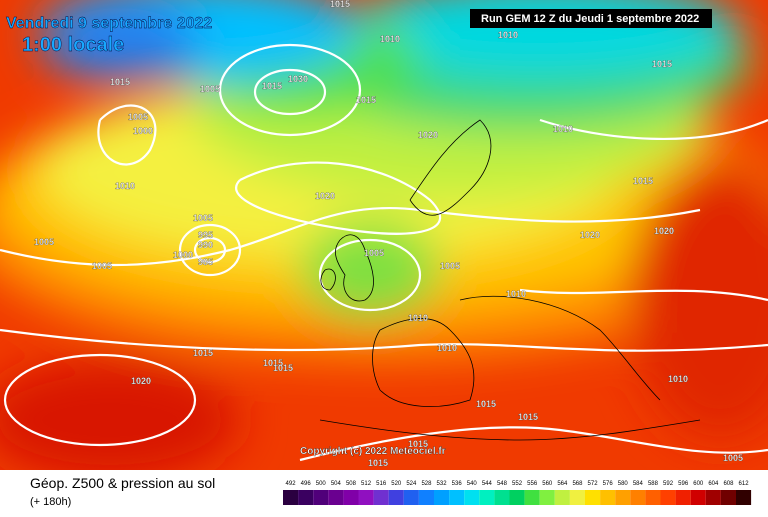 Image resolution: width=768 pixels, height=517 pixels. I want to click on scale-label: 568, so click(577, 484).